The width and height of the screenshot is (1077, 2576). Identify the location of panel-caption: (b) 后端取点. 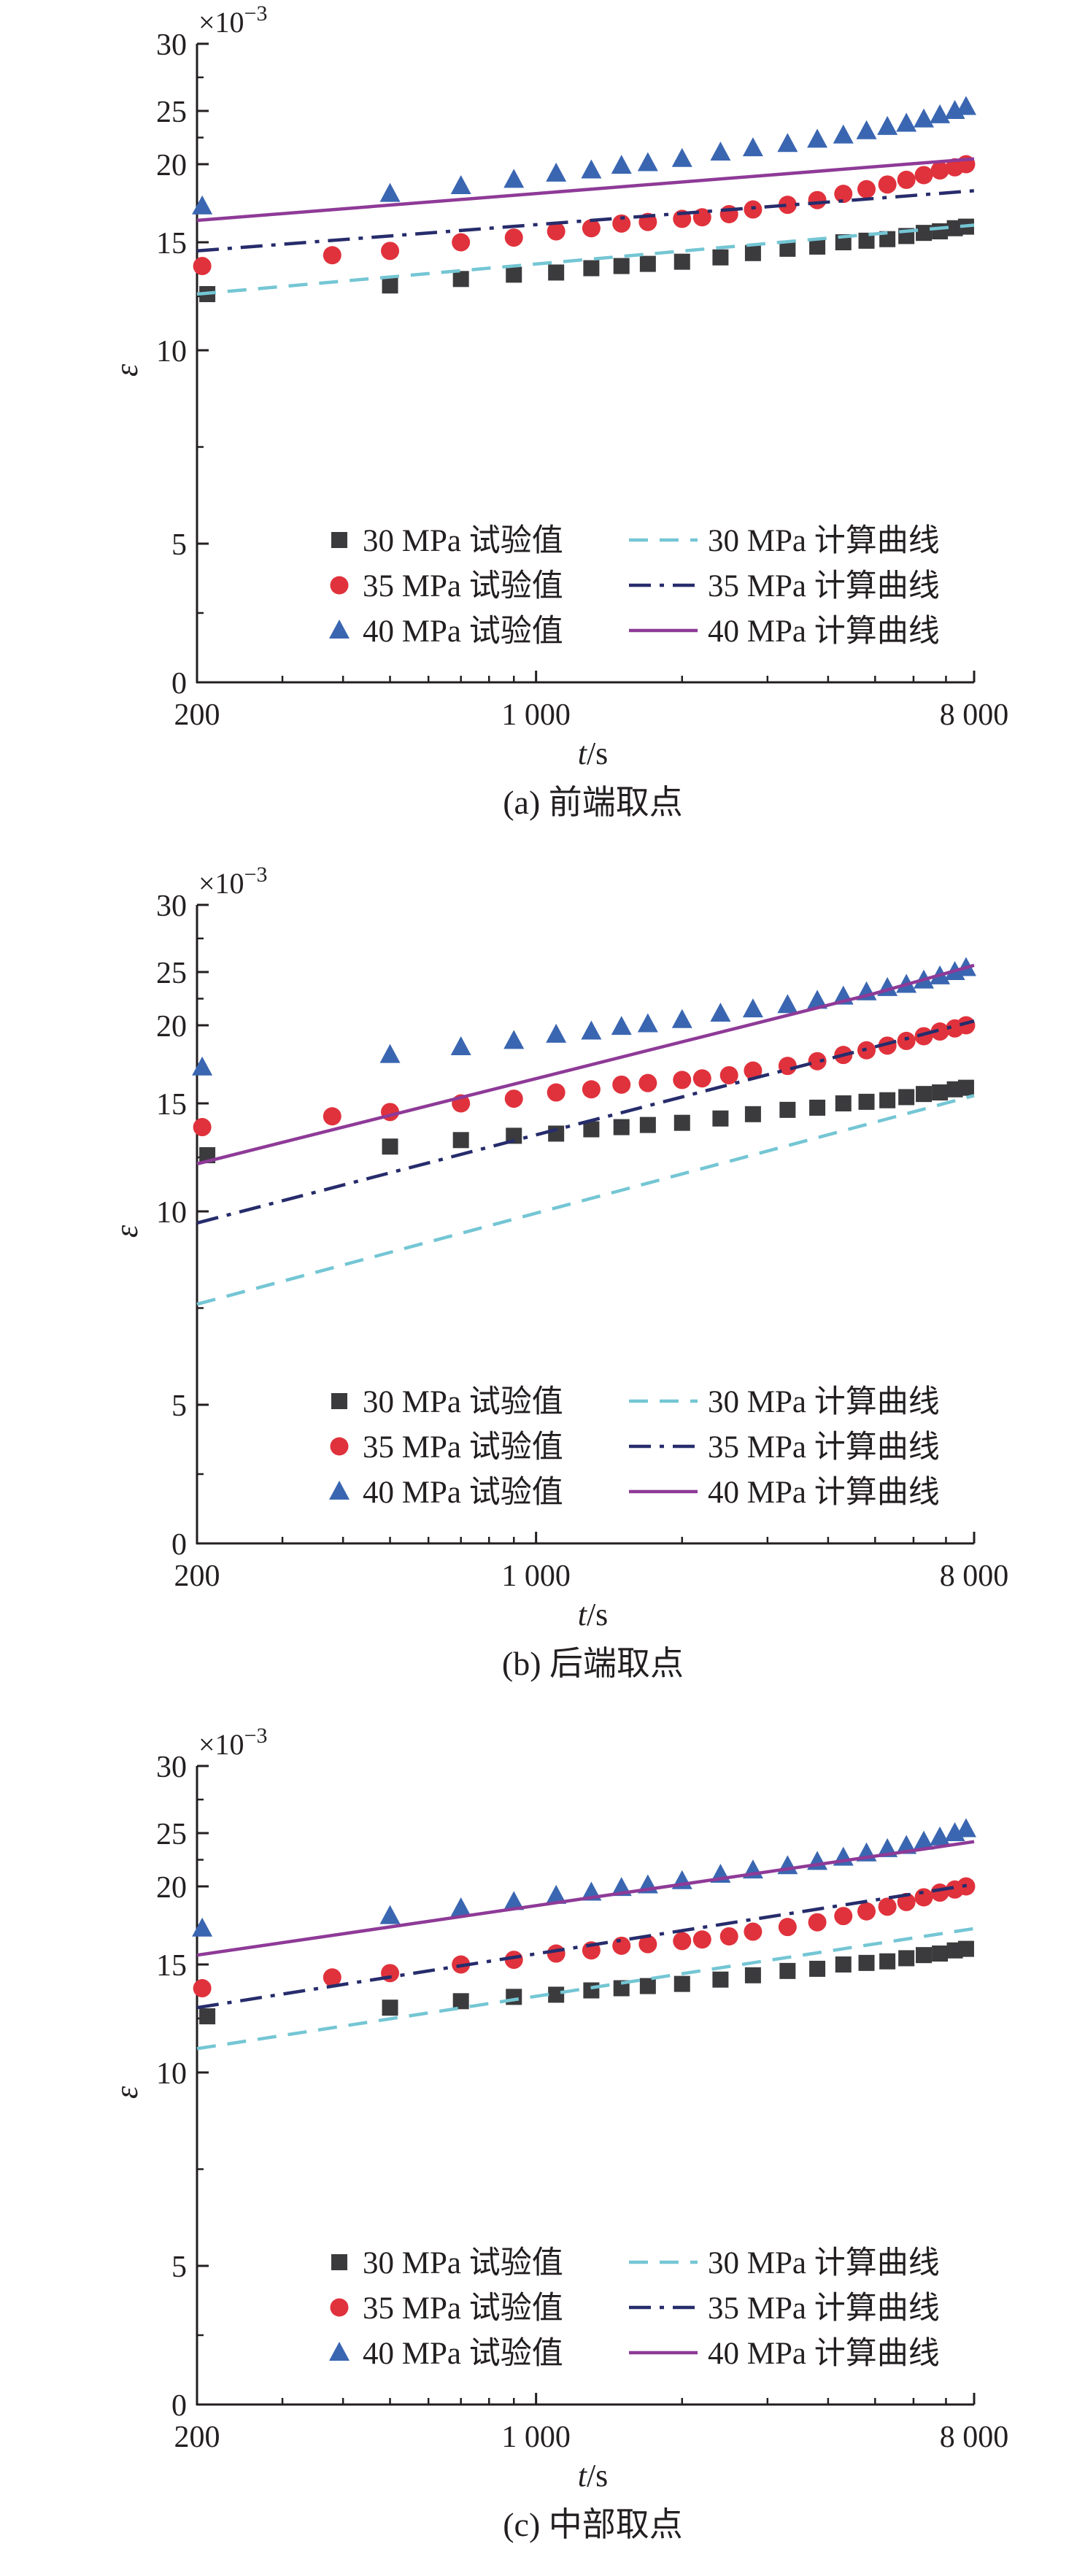
(593, 1663).